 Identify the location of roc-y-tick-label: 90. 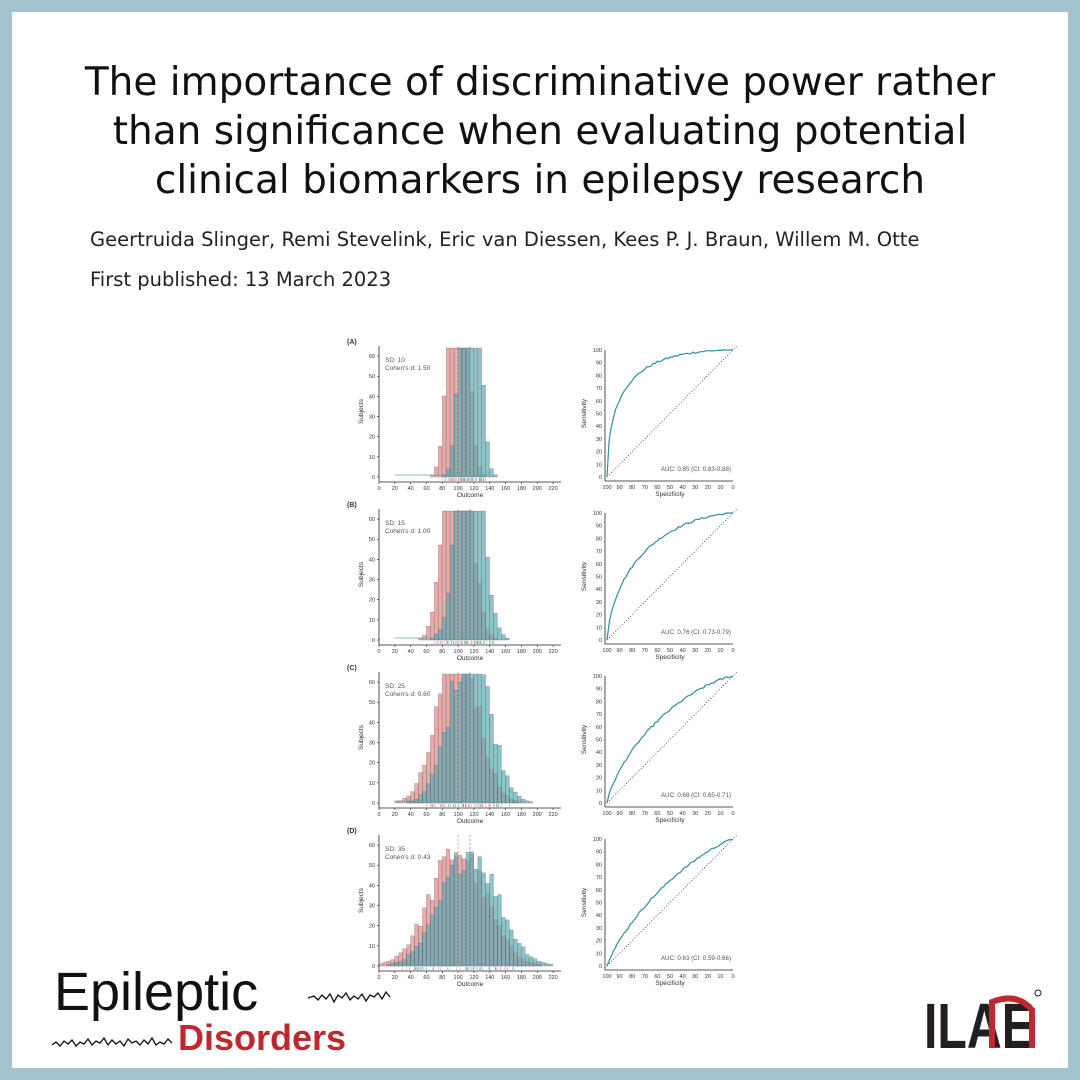
(599, 690).